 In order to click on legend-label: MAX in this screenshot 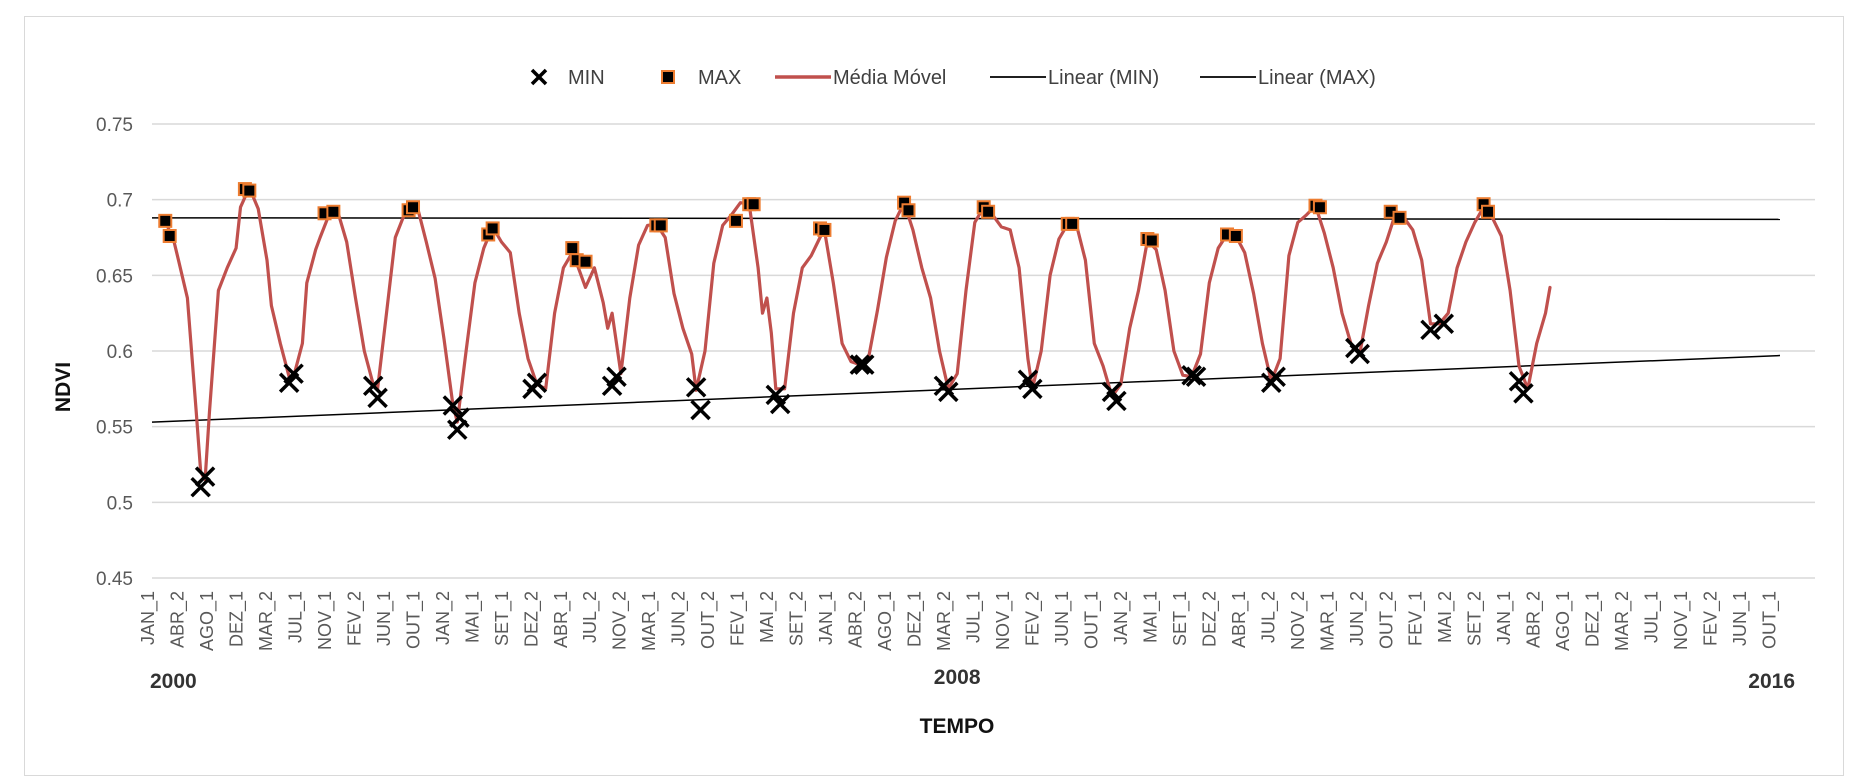, I will do `click(719, 78)`.